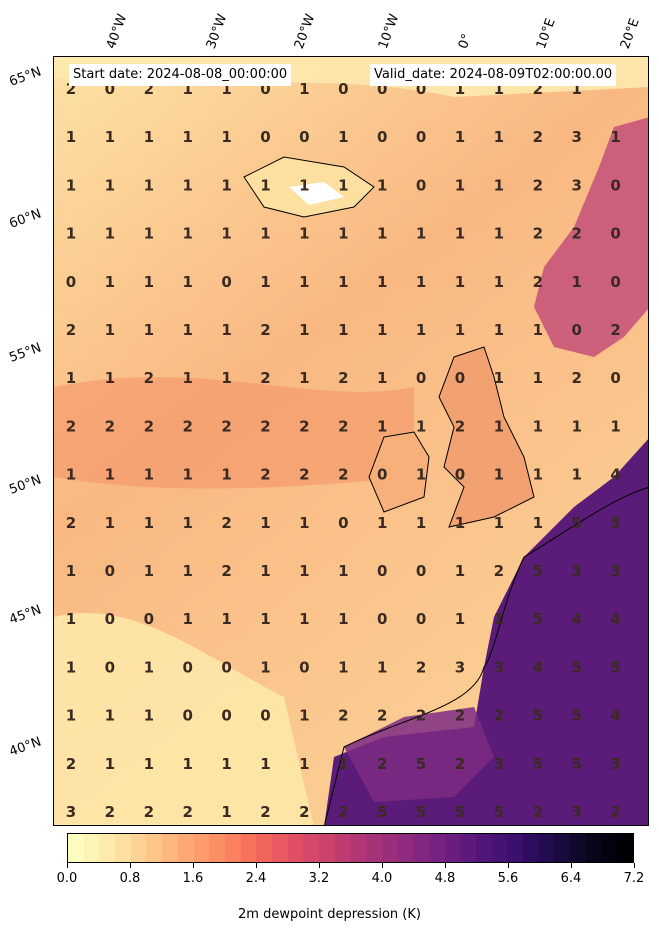 This screenshot has height=936, width=659. I want to click on land-great-britain, so click(486, 437).